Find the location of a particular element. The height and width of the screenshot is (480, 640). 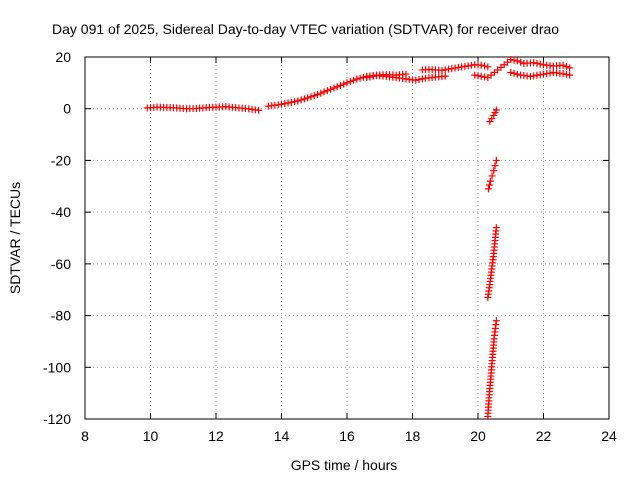

x-tick-label: 8 is located at coordinates (85, 436).